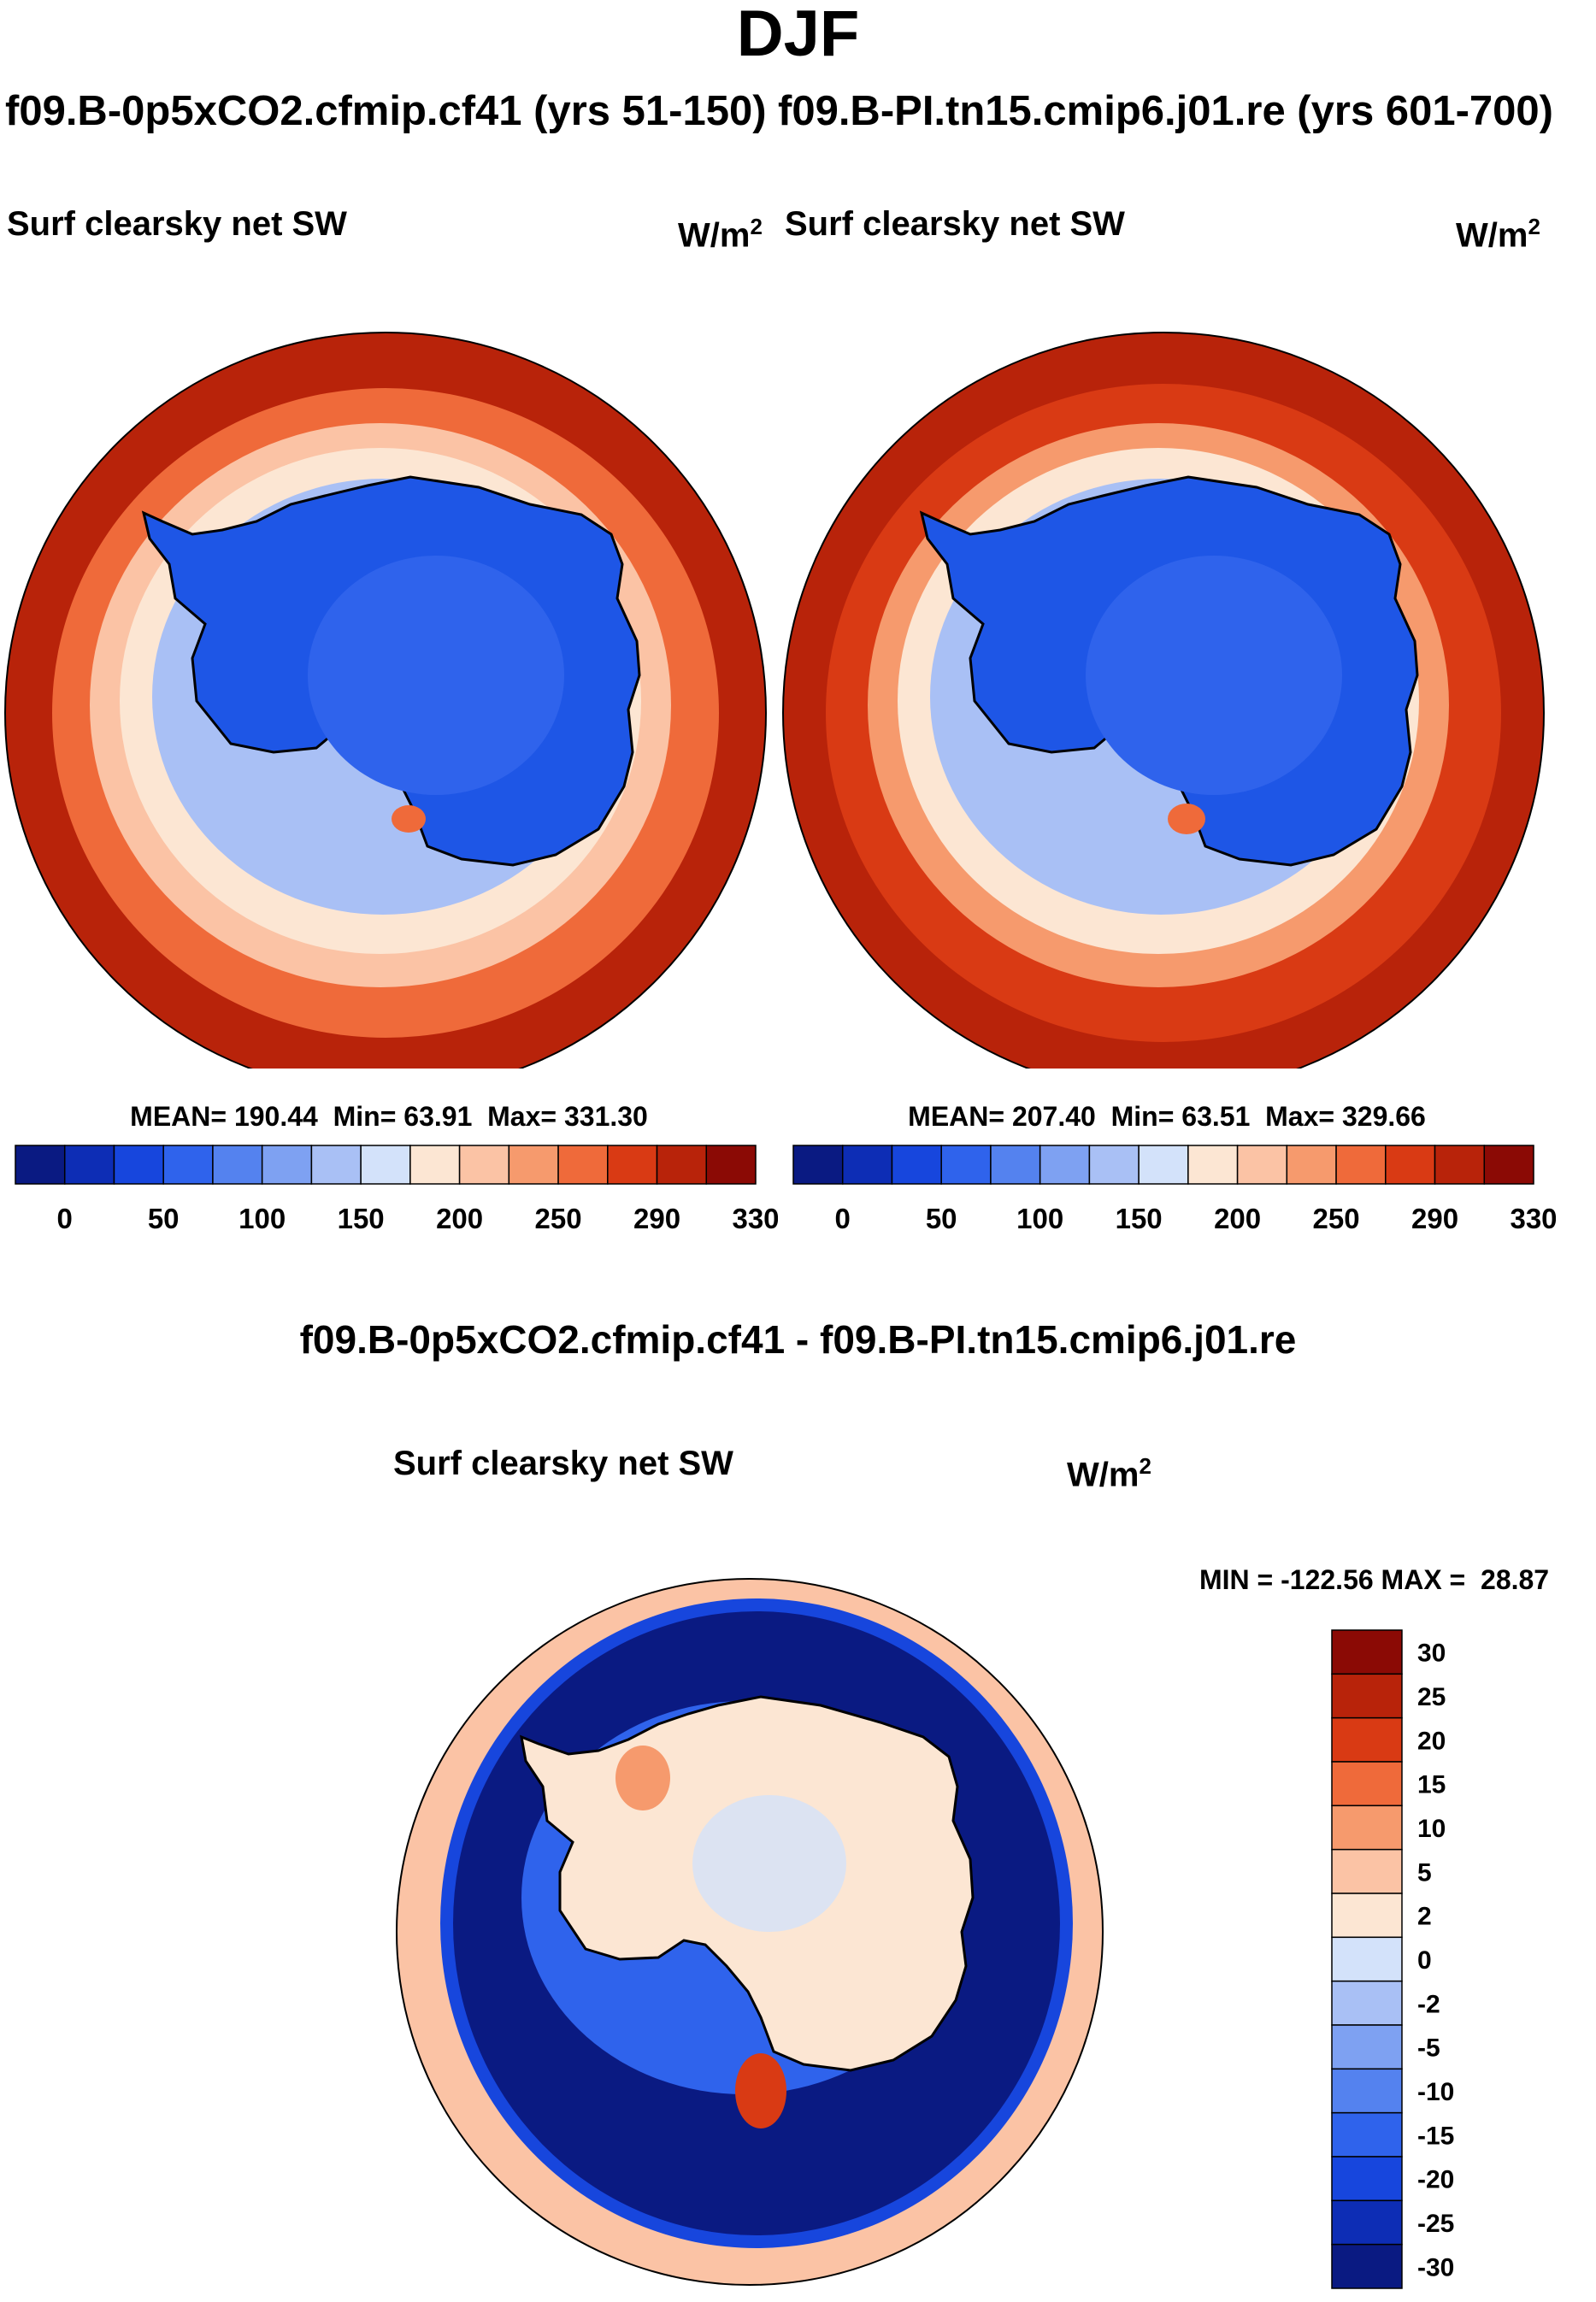 Image resolution: width=1596 pixels, height=2302 pixels. What do you see at coordinates (1435, 2136) in the screenshot?
I see `colorbar-tick-label: -15` at bounding box center [1435, 2136].